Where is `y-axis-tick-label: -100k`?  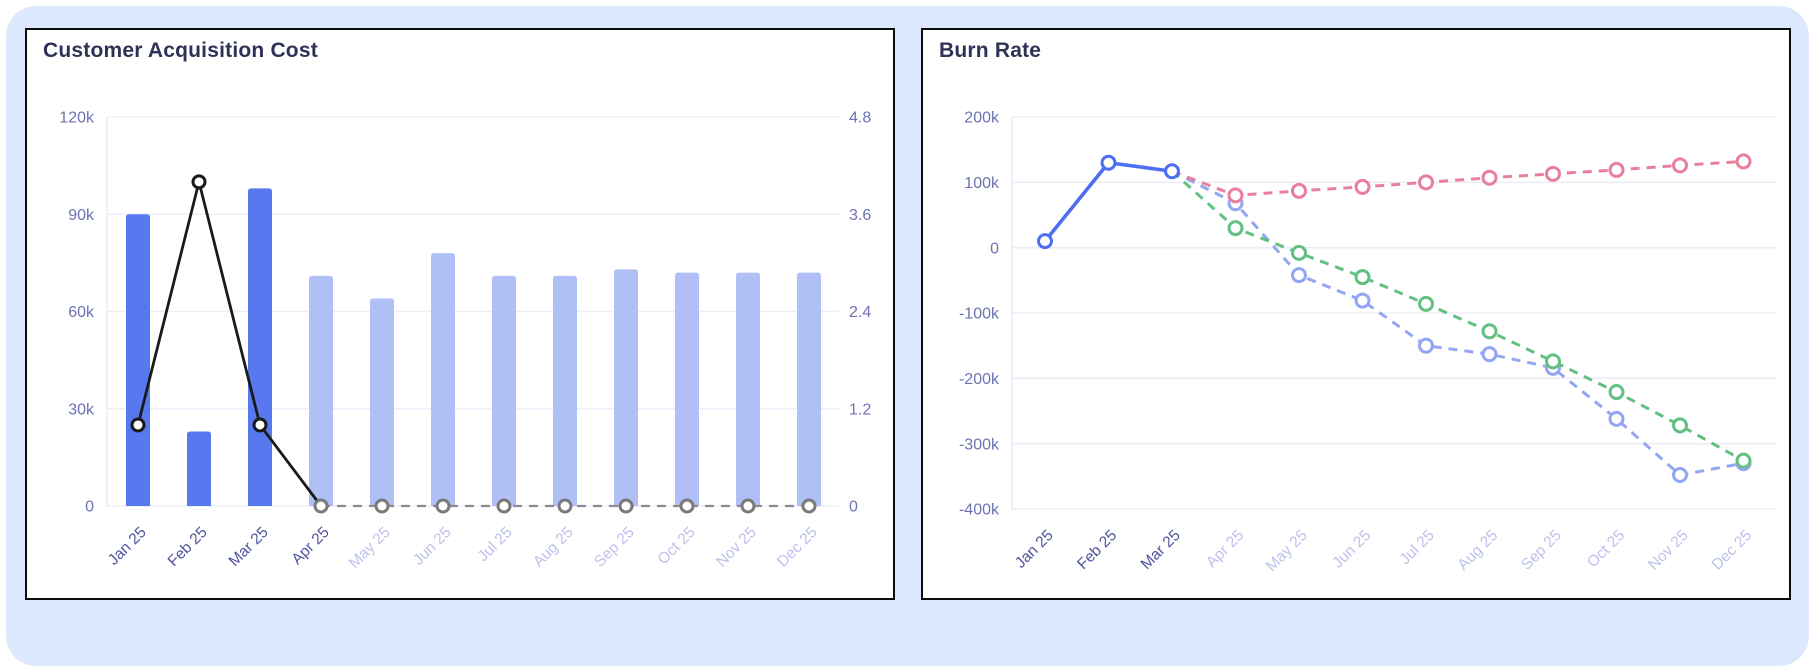 y-axis-tick-label: -100k is located at coordinates (979, 314).